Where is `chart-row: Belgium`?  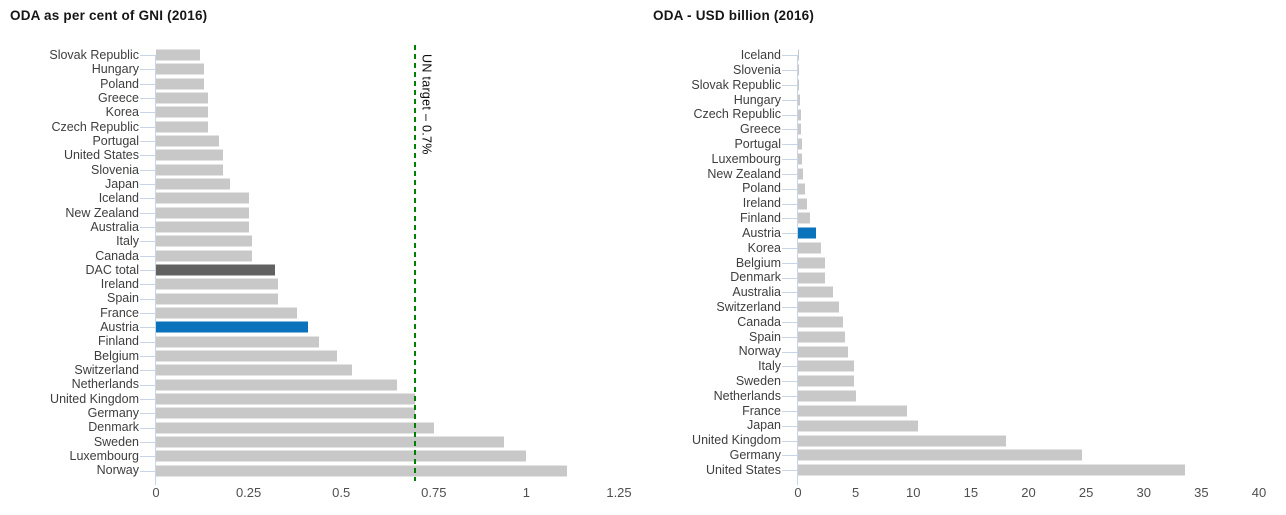 chart-row: Belgium is located at coordinates (321, 360).